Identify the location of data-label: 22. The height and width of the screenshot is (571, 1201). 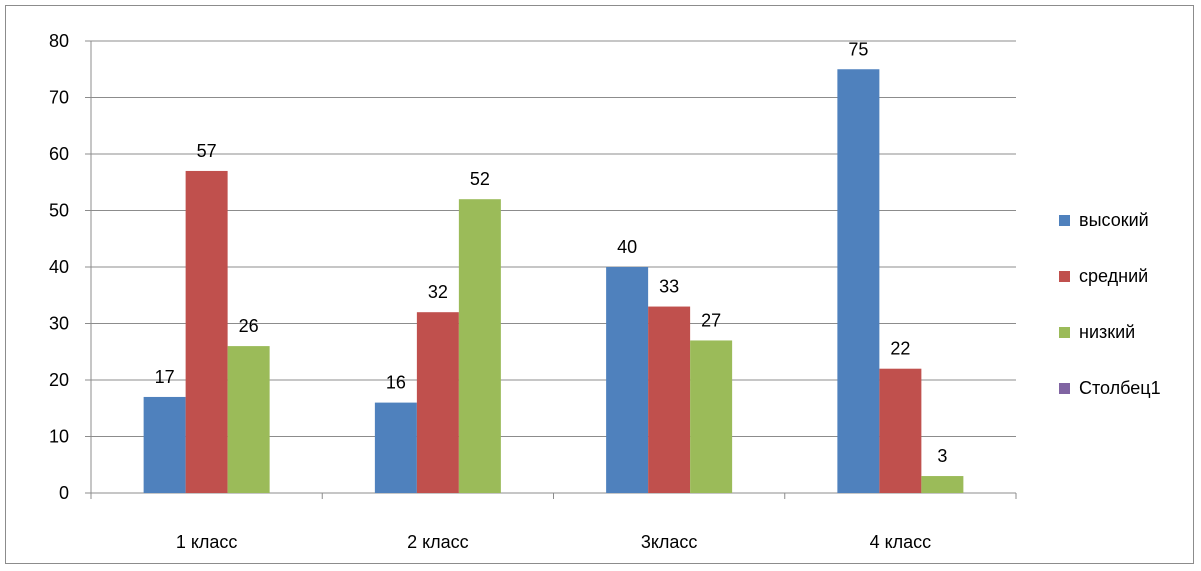
(900, 349).